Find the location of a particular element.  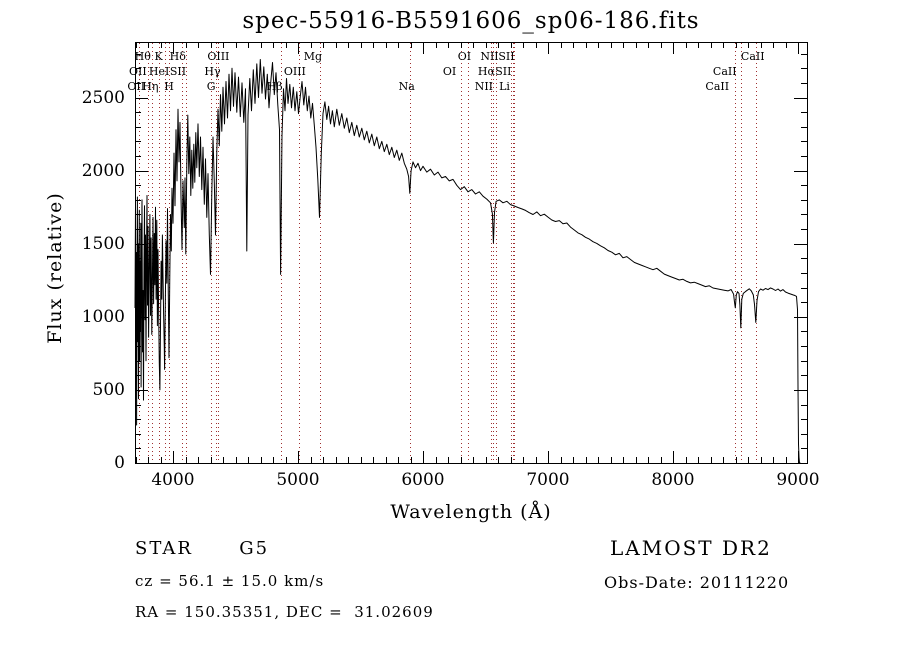

spectral-line-label: Hβ is located at coordinates (274, 86).